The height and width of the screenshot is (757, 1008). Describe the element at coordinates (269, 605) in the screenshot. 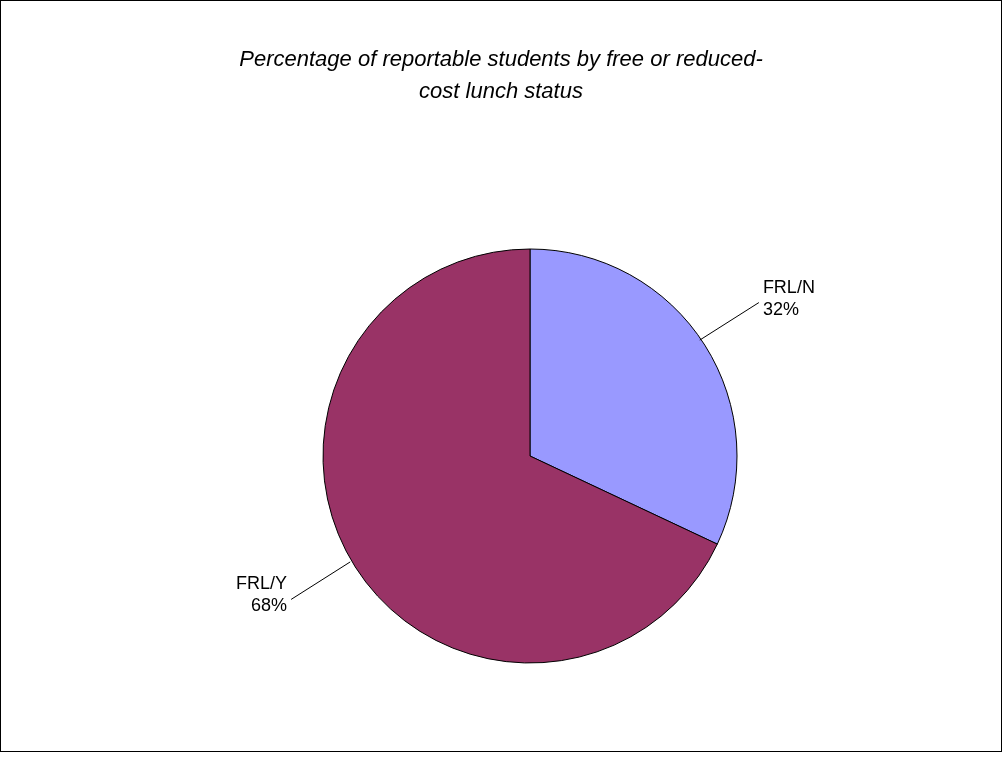

I see `data-label: 68%` at that location.